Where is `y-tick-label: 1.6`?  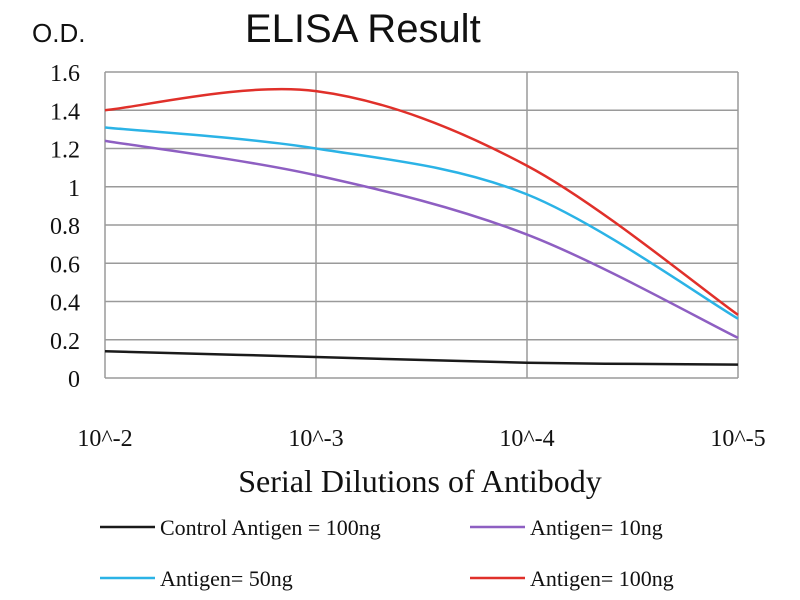
y-tick-label: 1.6 is located at coordinates (65, 74).